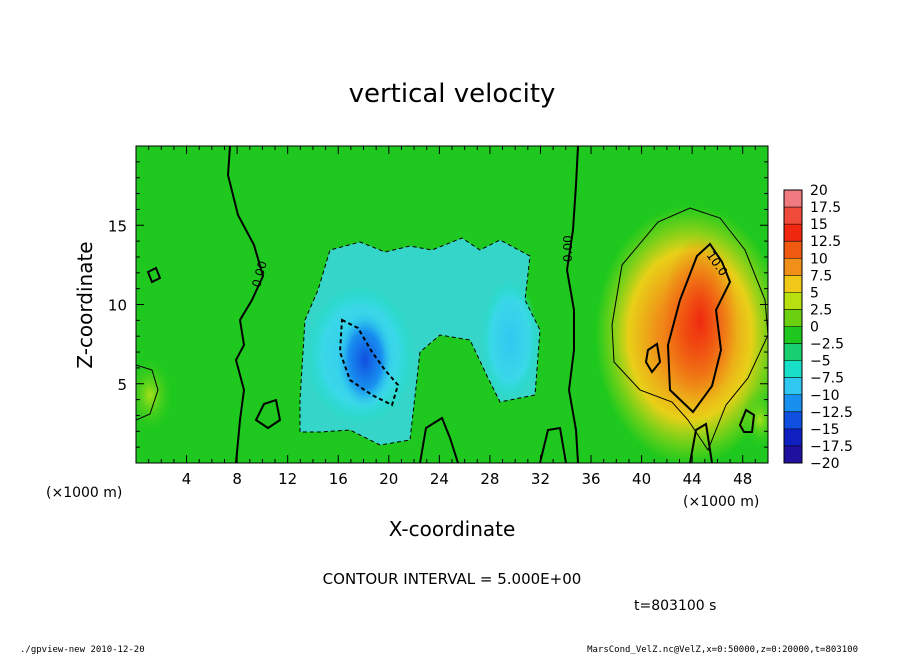 Image resolution: width=904 pixels, height=654 pixels. Describe the element at coordinates (388, 479) in the screenshot. I see `x-tick-label: 20` at that location.